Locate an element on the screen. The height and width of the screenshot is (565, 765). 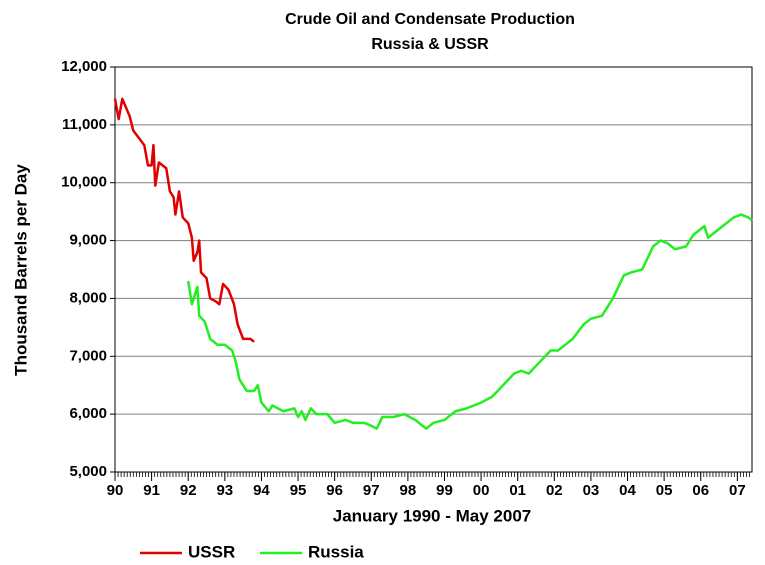
x-tick-label: 94 is located at coordinates (261, 490).